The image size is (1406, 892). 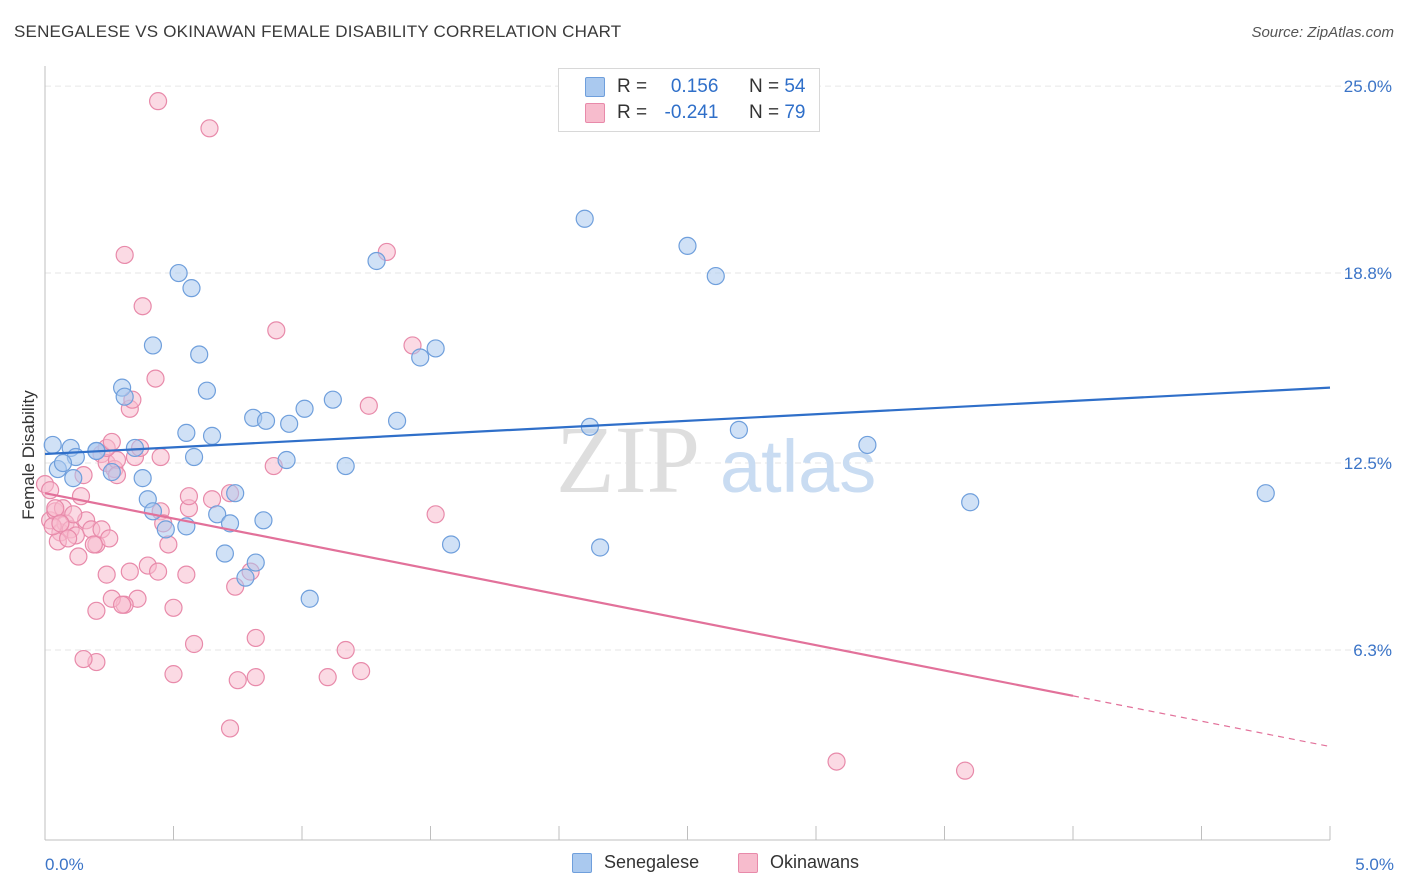 I want to click on legend-n-label: N =, so click(x=764, y=112).